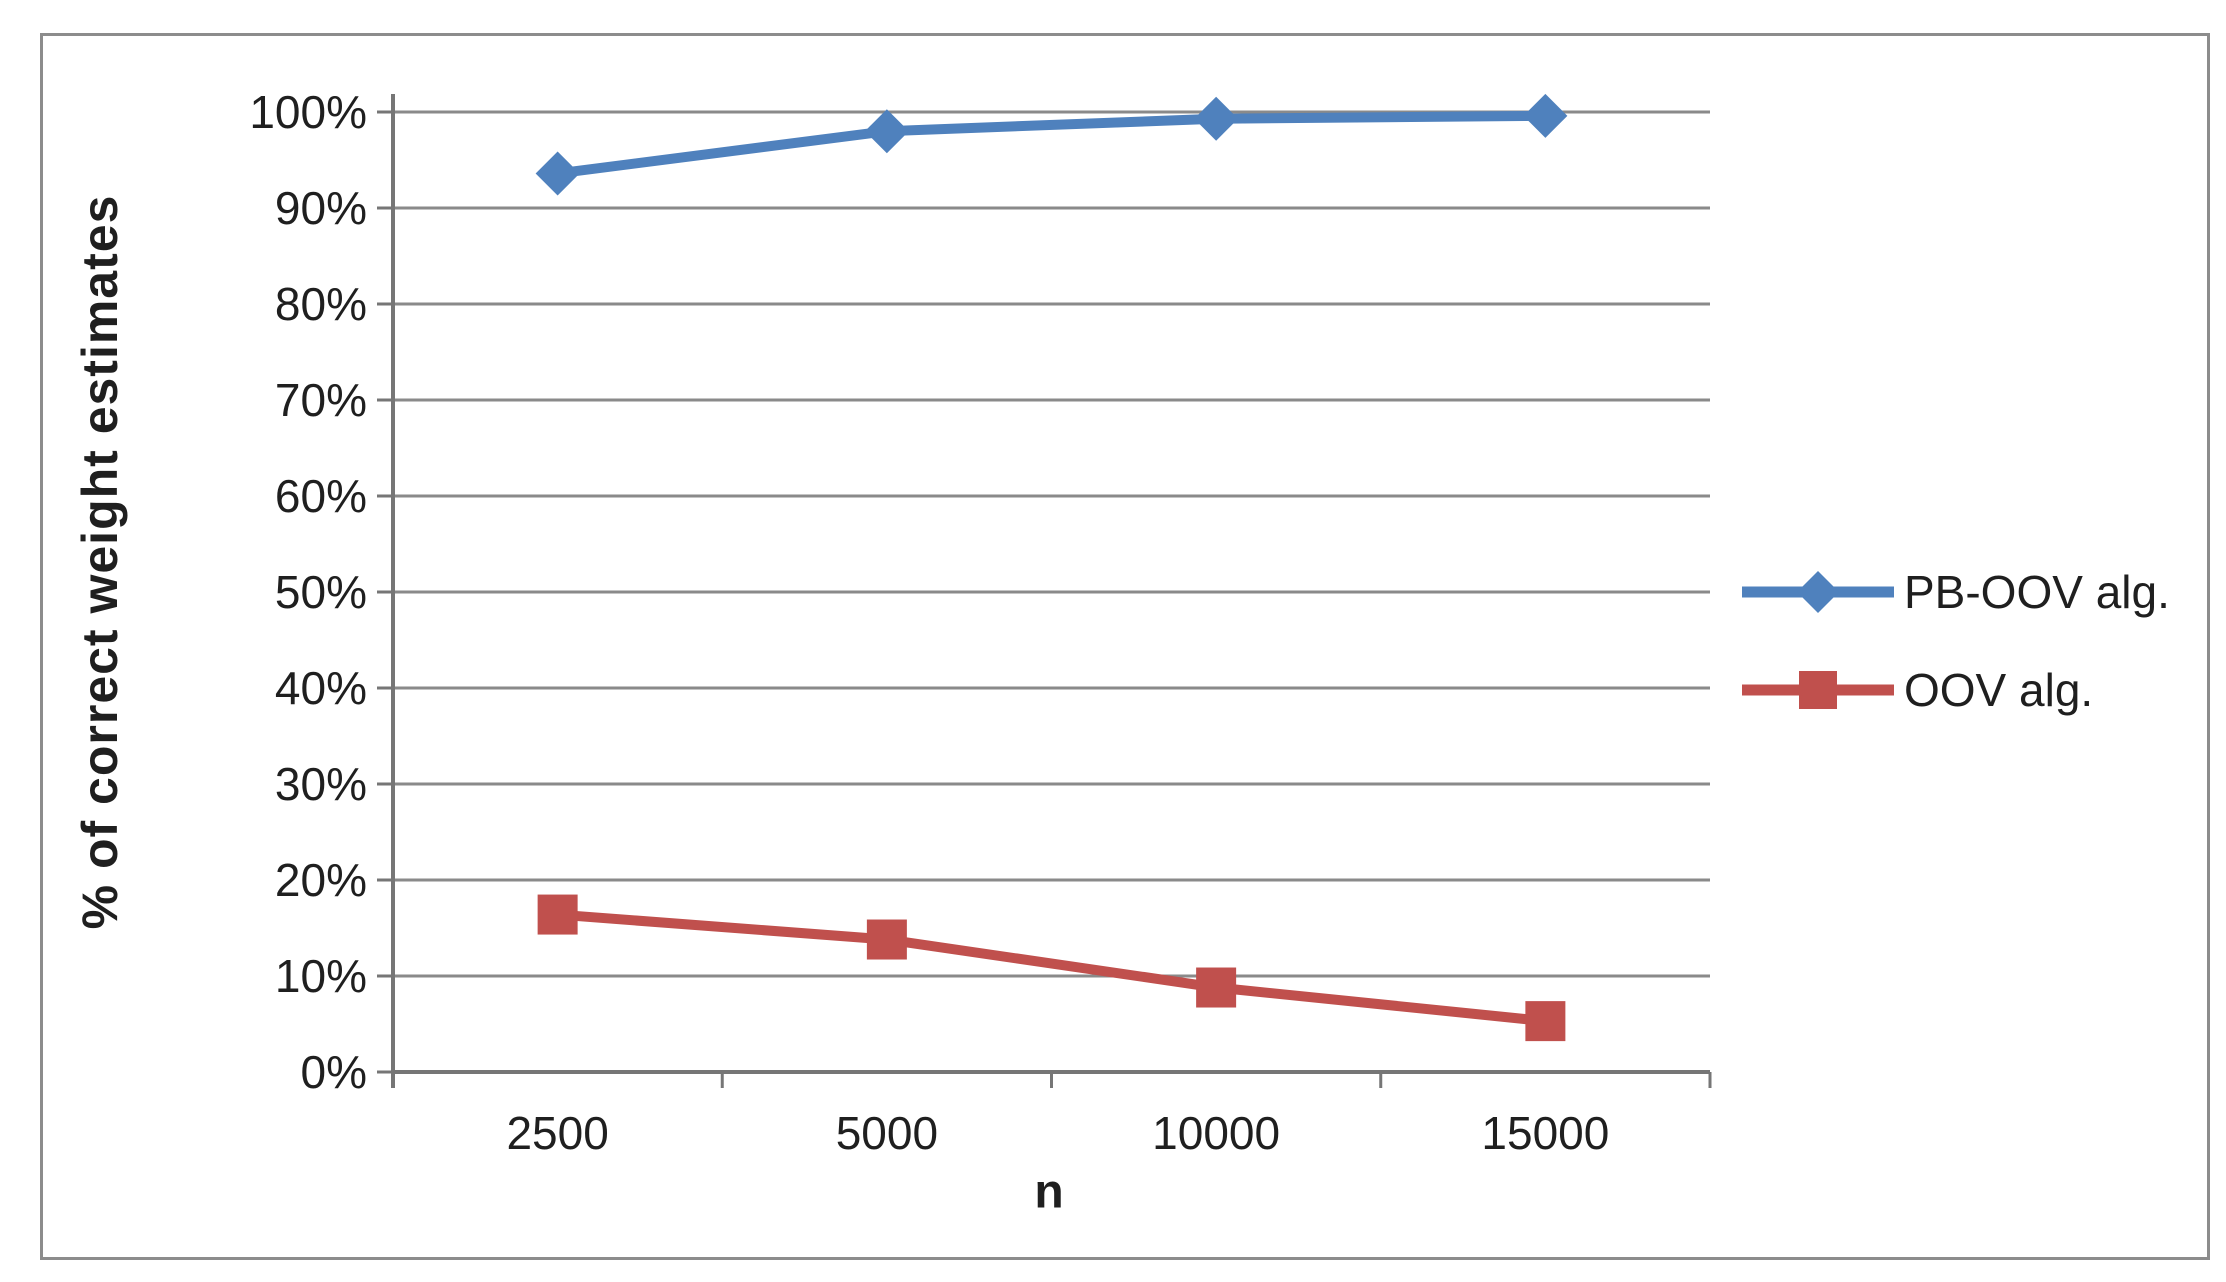 This screenshot has width=2226, height=1282. I want to click on legend-line-square-icon, so click(1818, 690).